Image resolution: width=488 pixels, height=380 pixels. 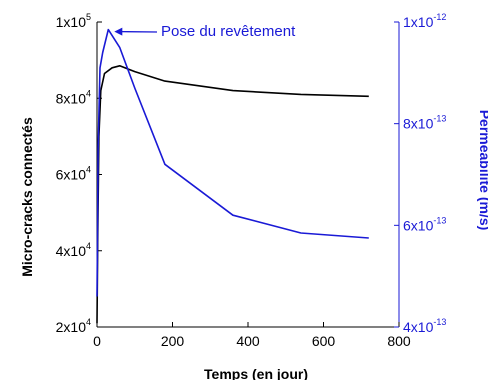 I want to click on left-y-tick-label: 1x10⁵, so click(x=73, y=21).